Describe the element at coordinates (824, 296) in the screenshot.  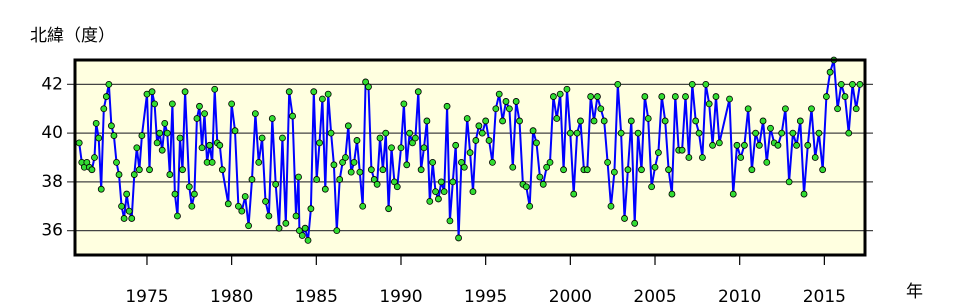
I see `x-tick-label: 2015` at that location.